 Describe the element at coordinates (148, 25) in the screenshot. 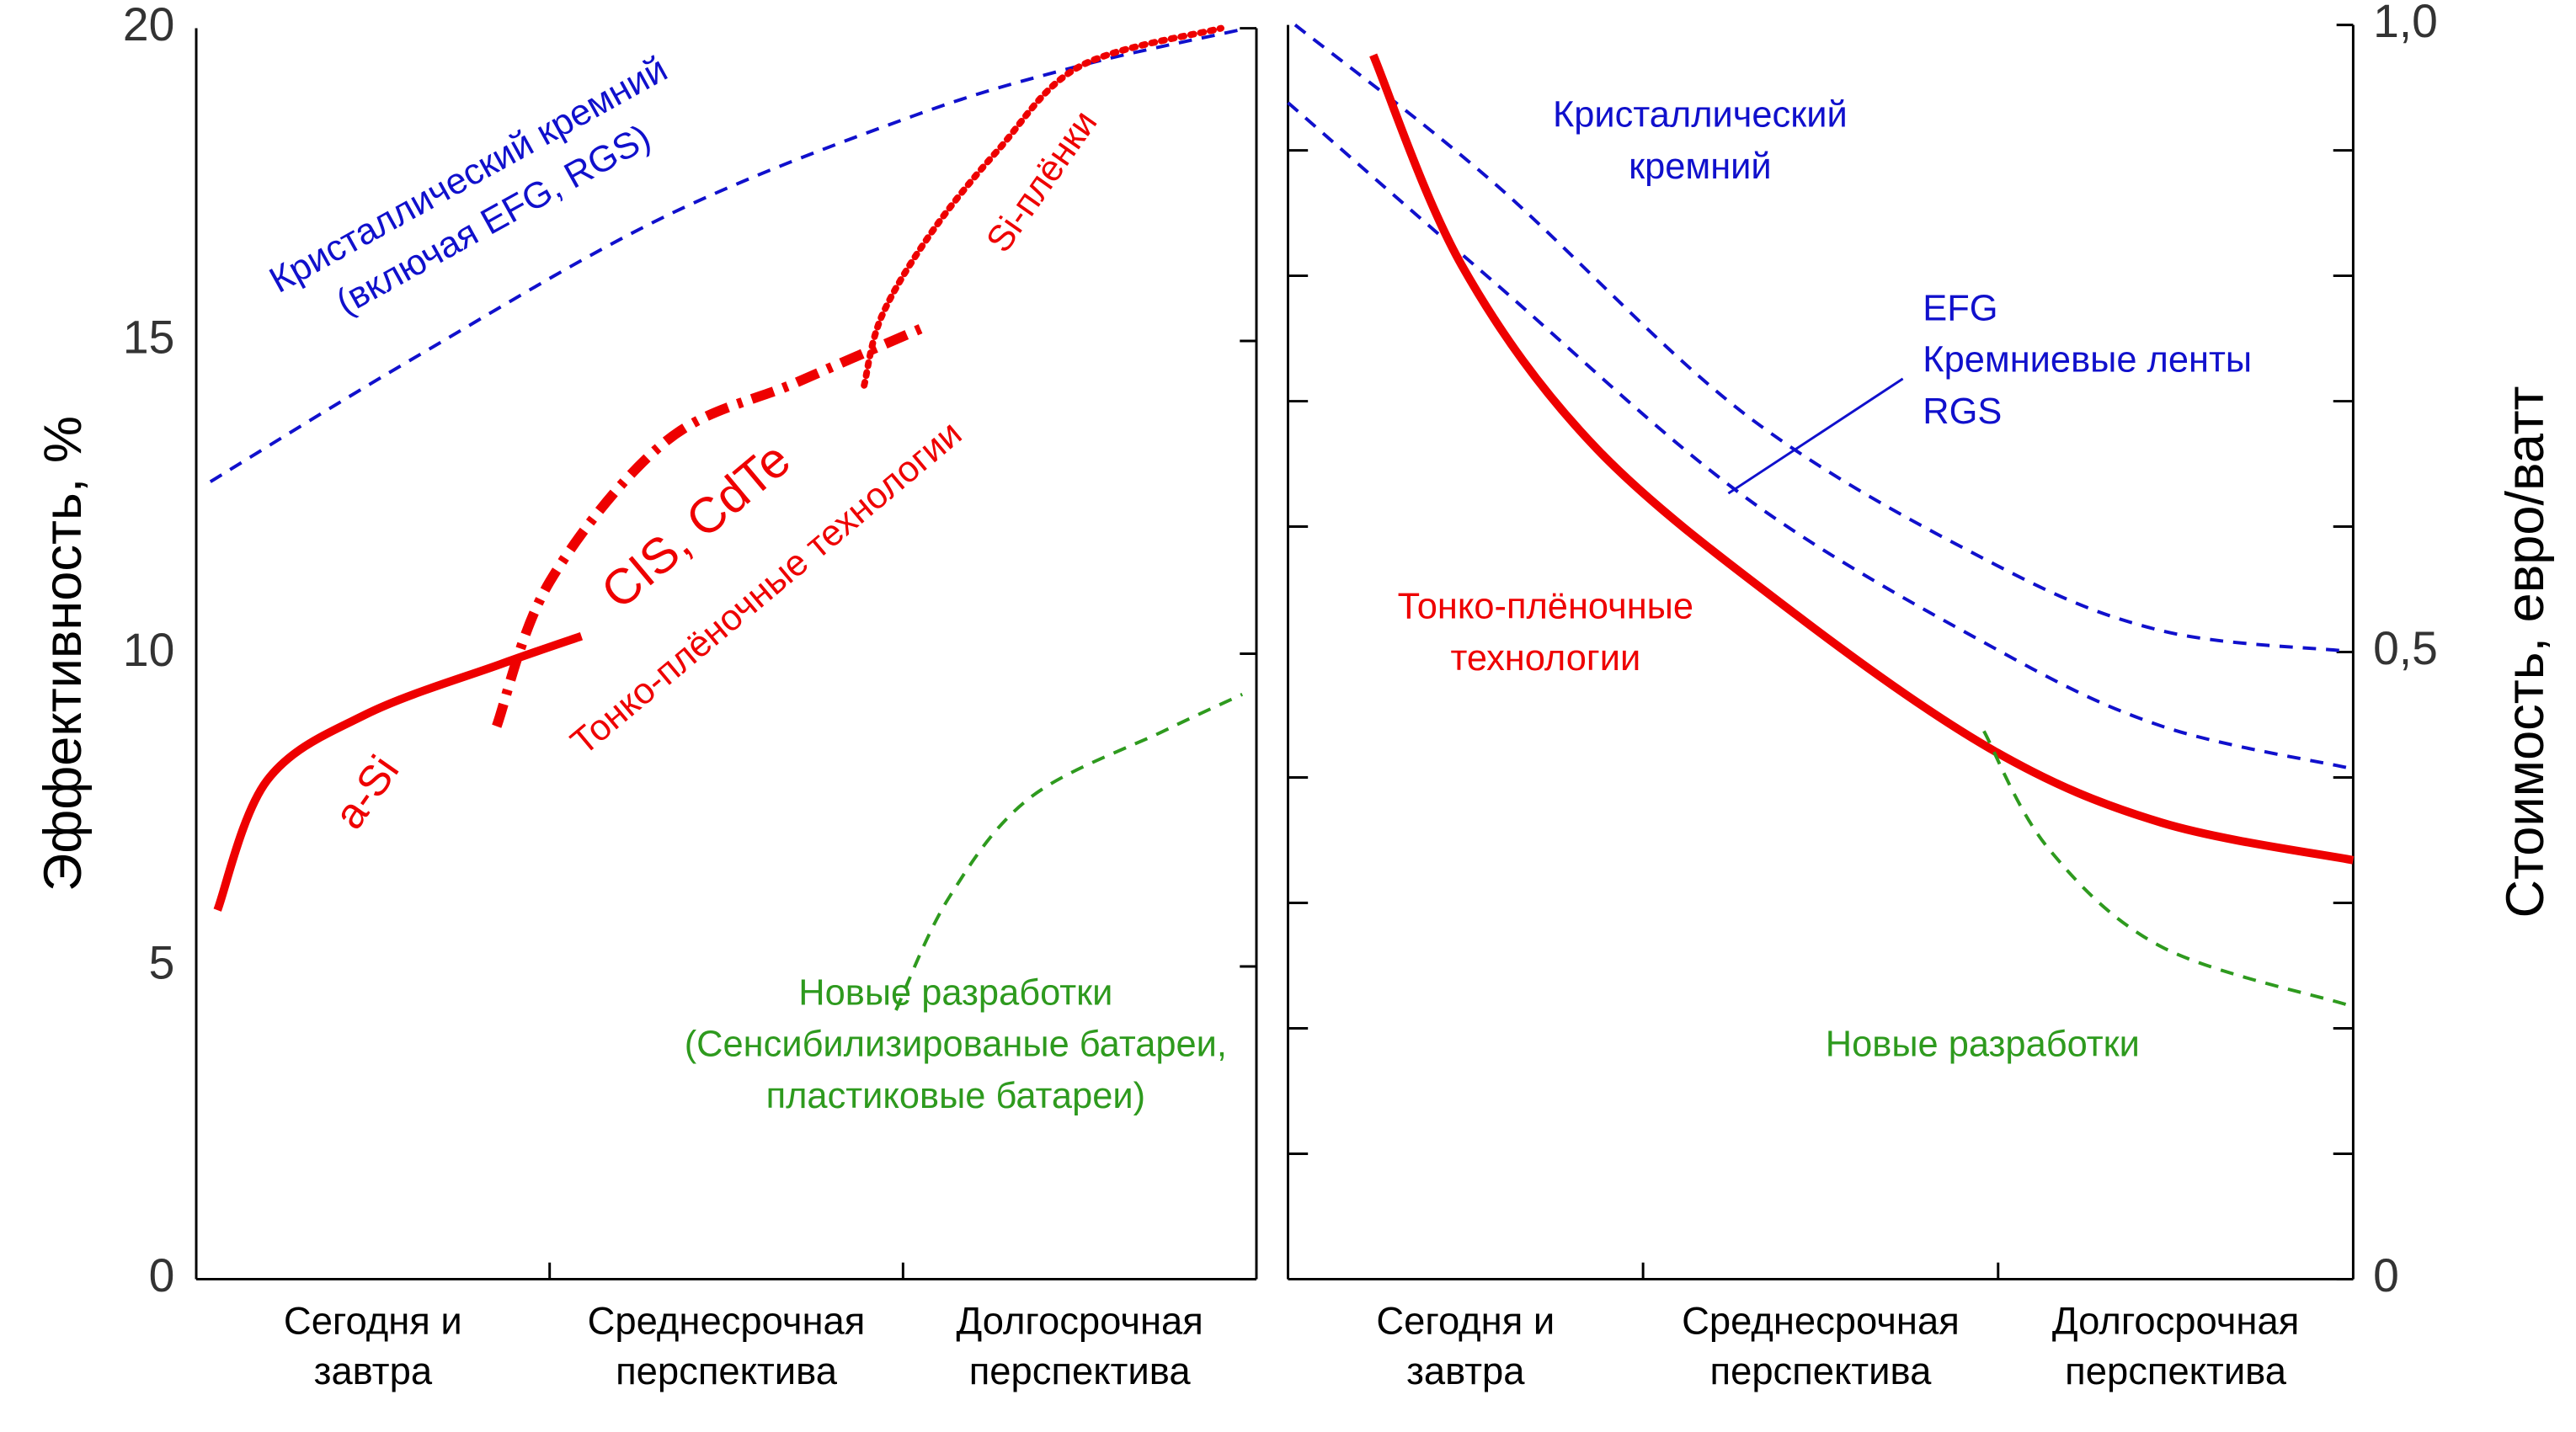

I see `y-tick-label: 20` at that location.